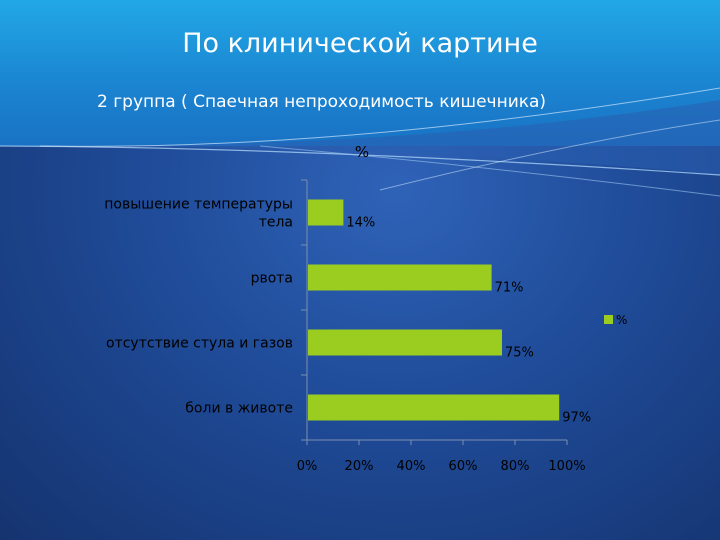 This screenshot has width=720, height=540. I want to click on slide-title: По клинической картине, so click(360, 43).